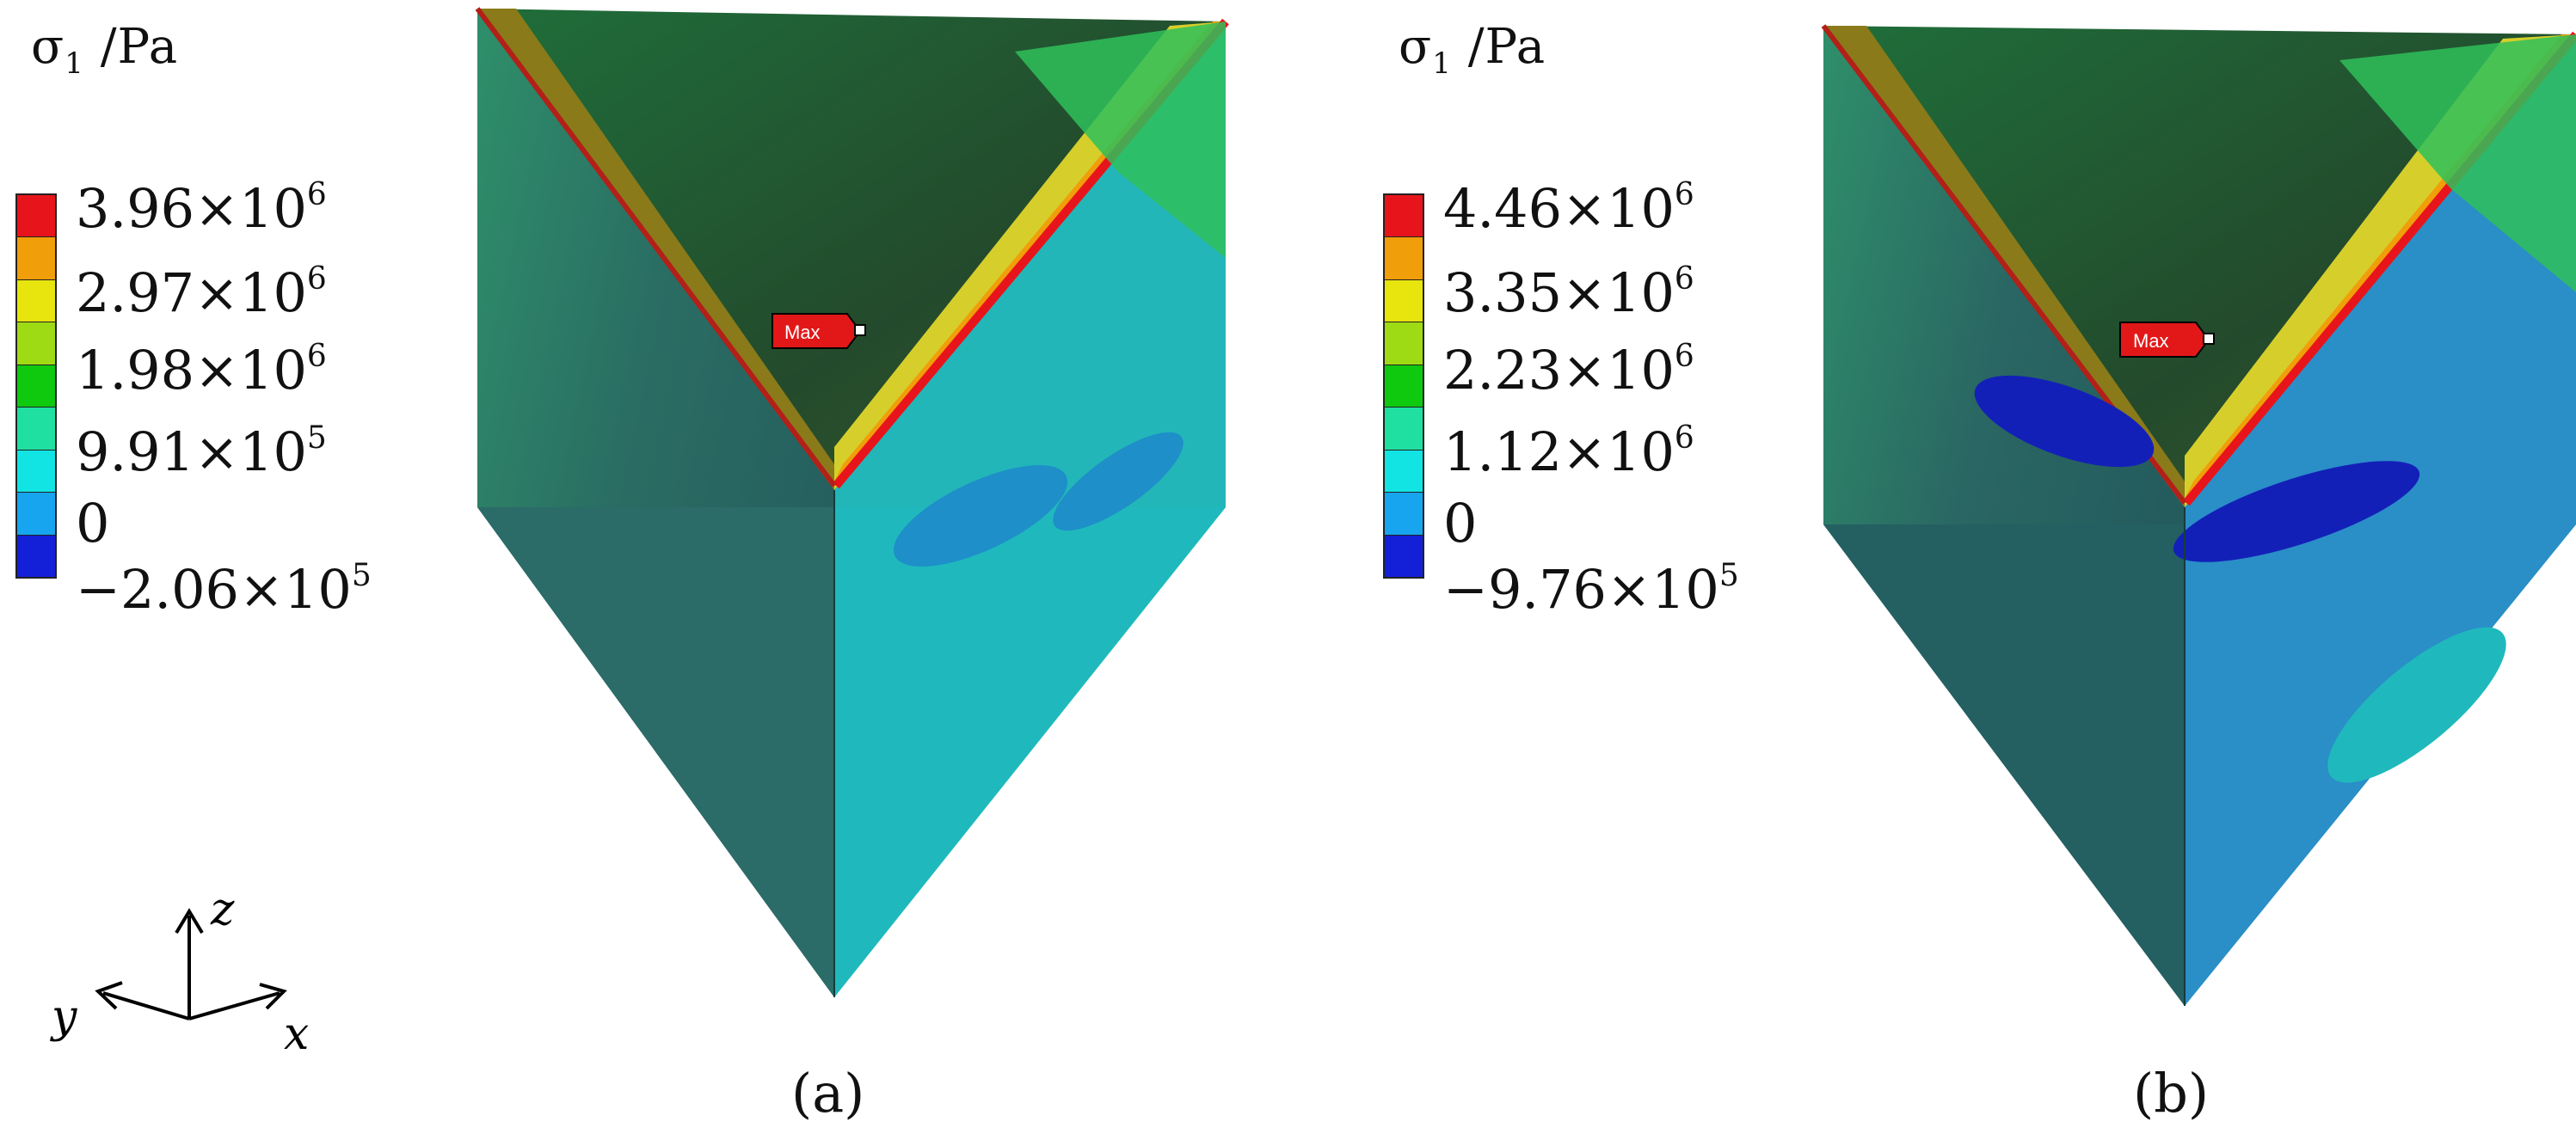  Describe the element at coordinates (1591, 590) in the screenshot. I see `legend-tick-label: −9.76×105` at that location.